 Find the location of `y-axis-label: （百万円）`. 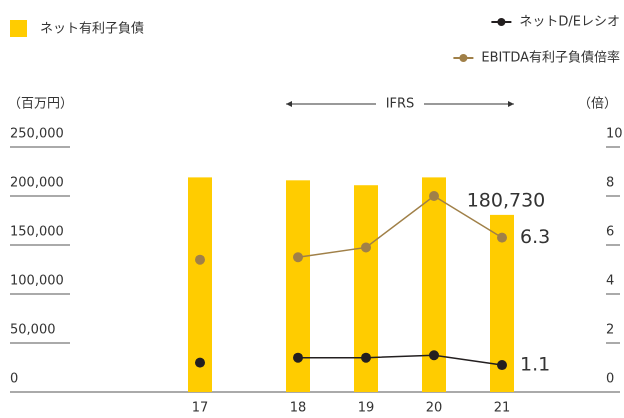

y-axis-label: （百万円） is located at coordinates (40, 104).